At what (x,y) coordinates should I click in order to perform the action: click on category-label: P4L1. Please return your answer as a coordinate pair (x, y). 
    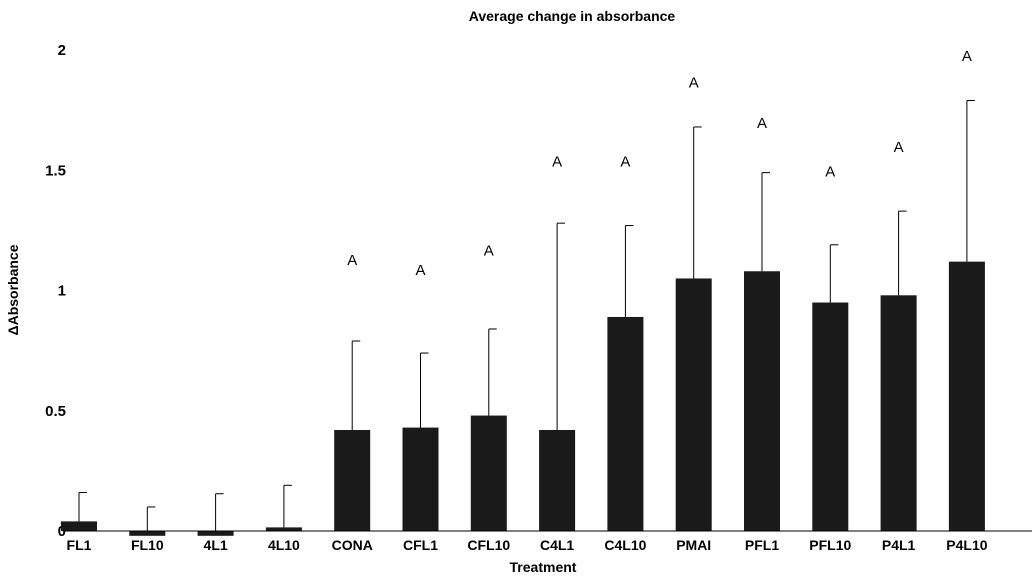
    Looking at the image, I should click on (899, 545).